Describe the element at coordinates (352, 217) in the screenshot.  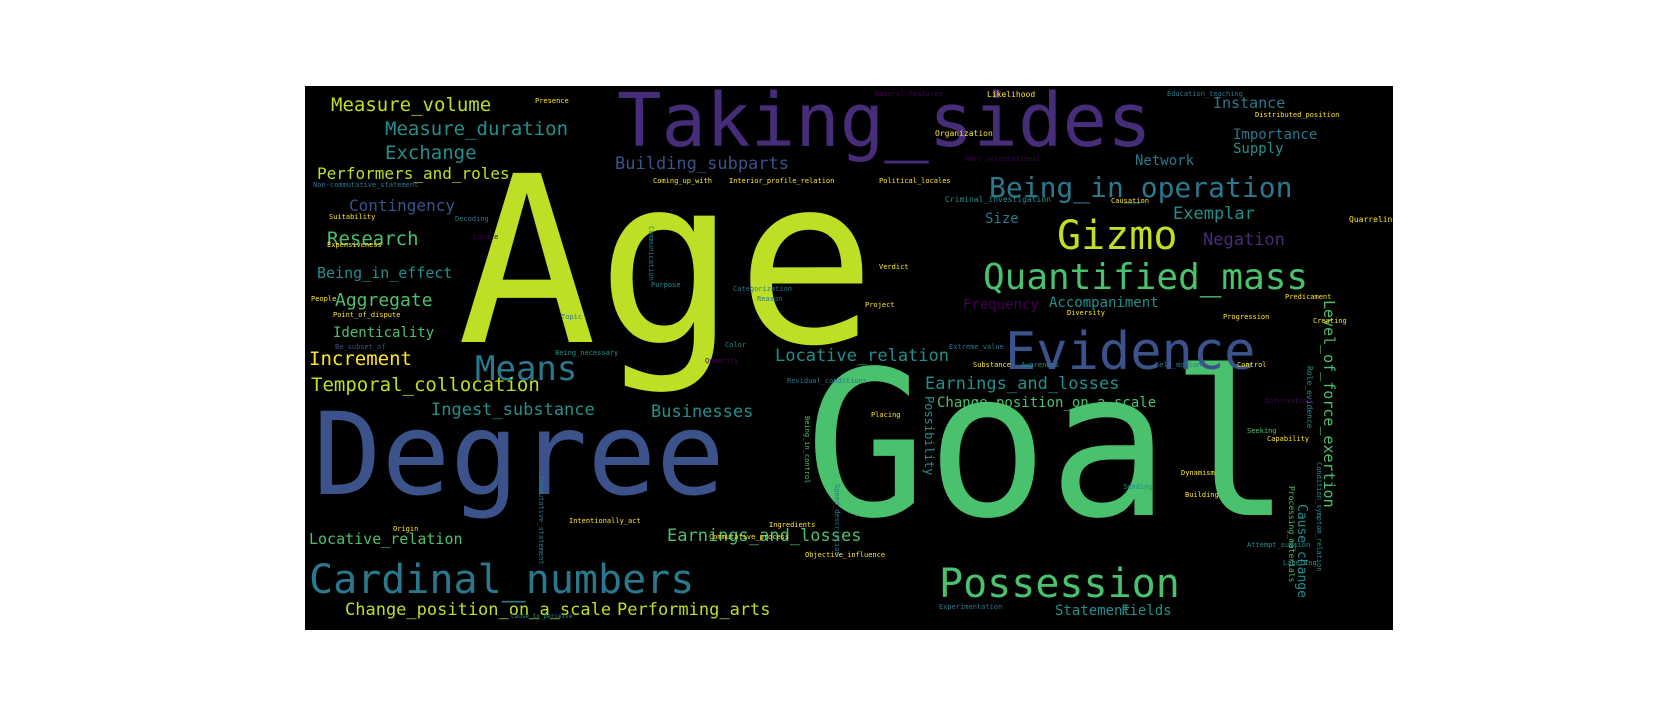
I see `word-suitability: Suitability` at that location.